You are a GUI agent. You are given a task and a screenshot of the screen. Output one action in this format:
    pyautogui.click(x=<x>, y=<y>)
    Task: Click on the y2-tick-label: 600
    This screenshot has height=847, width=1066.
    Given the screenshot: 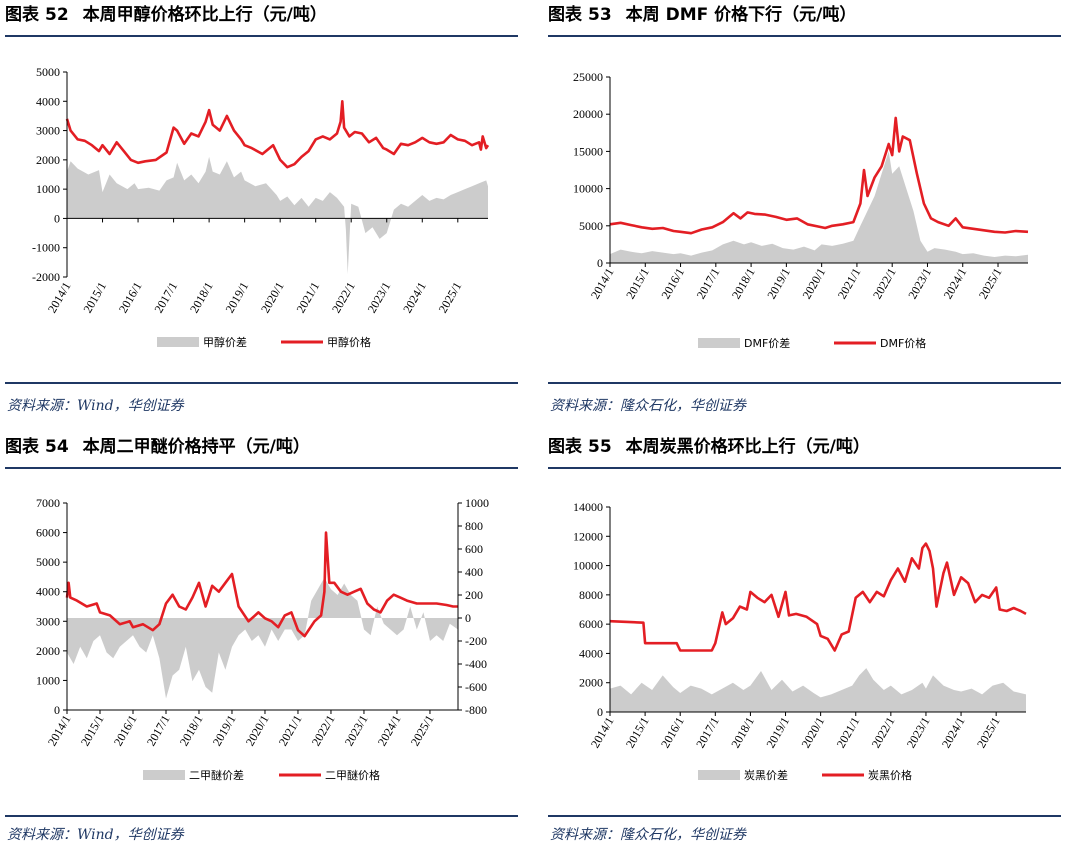 What is the action you would take?
    pyautogui.click(x=474, y=549)
    